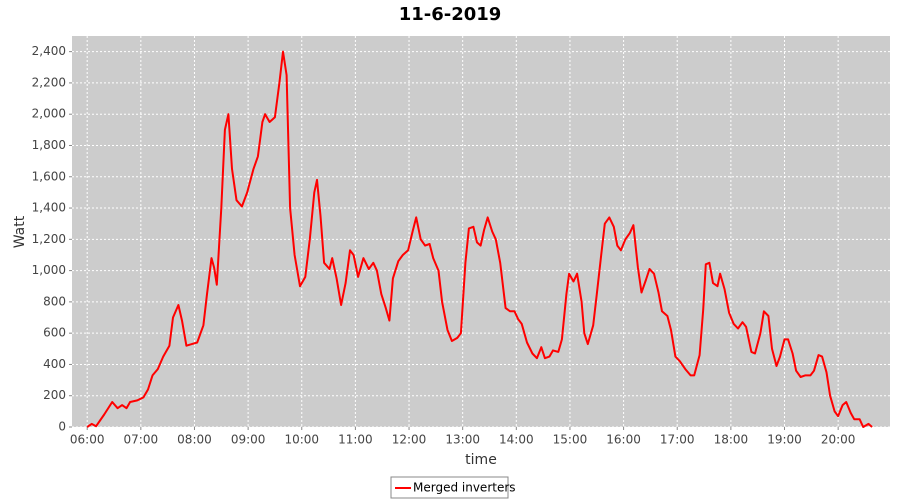  Describe the element at coordinates (49, 239) in the screenshot. I see `y-tick-label: 1,200` at that location.